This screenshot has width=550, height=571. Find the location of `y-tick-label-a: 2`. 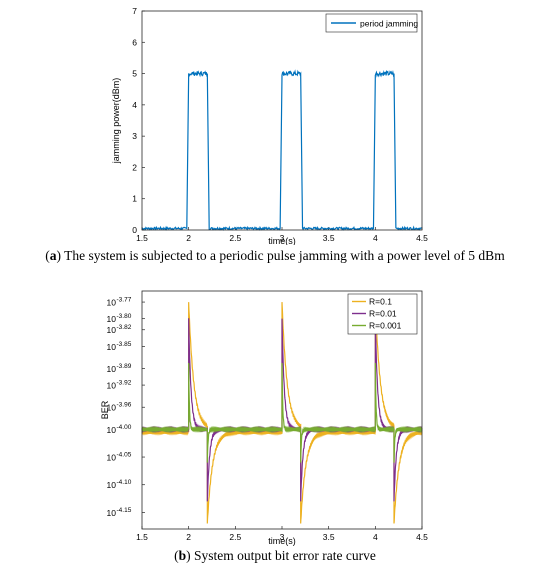

y-tick-label-a: 2 is located at coordinates (134, 167).